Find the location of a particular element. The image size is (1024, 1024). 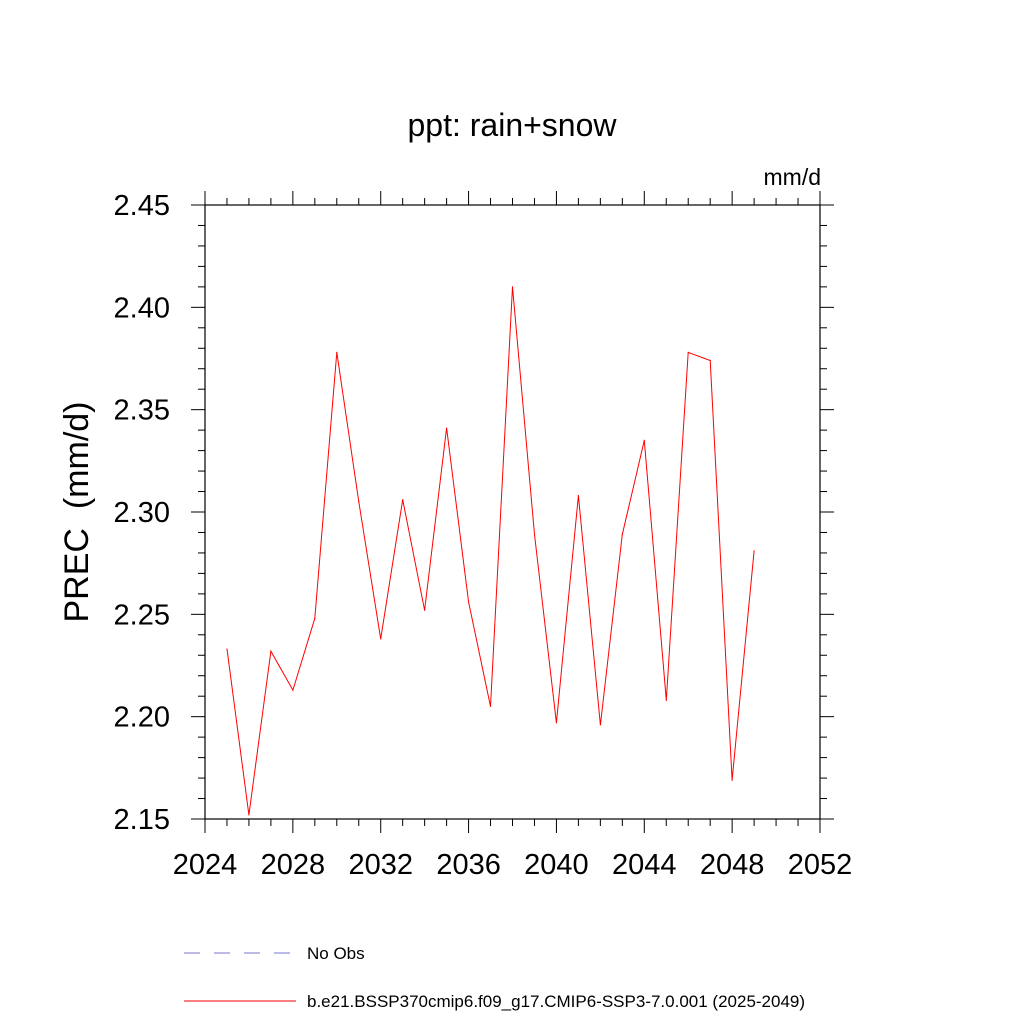

y-tick-label: 2.30 is located at coordinates (142, 513).